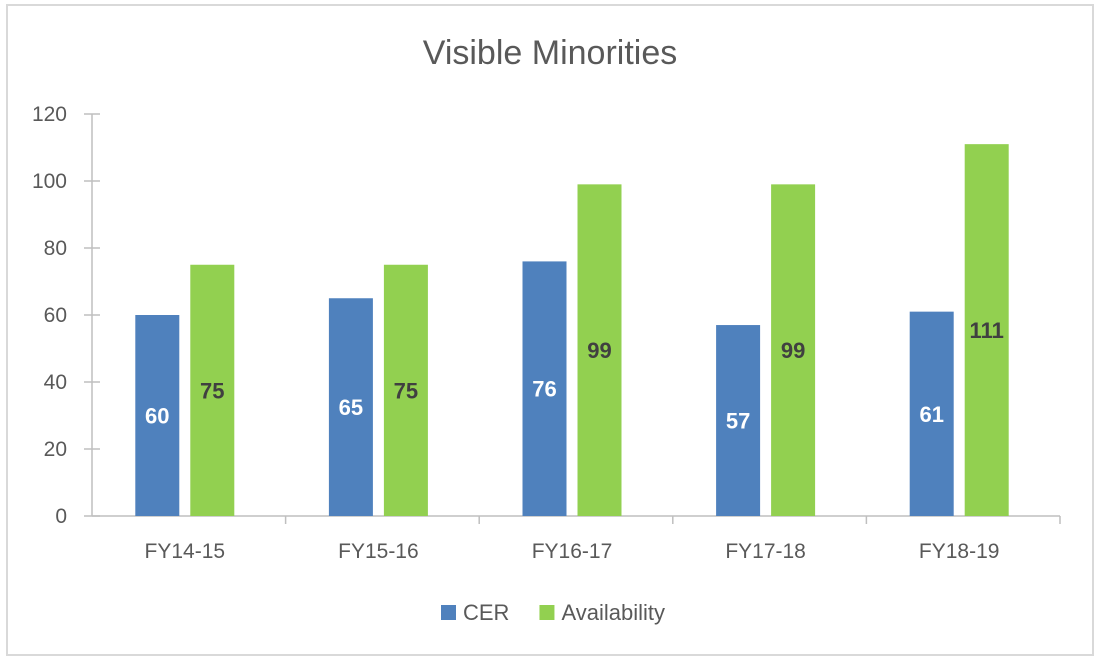 This screenshot has width=1100, height=662. Describe the element at coordinates (61, 516) in the screenshot. I see `y-tick-label: 0` at that location.